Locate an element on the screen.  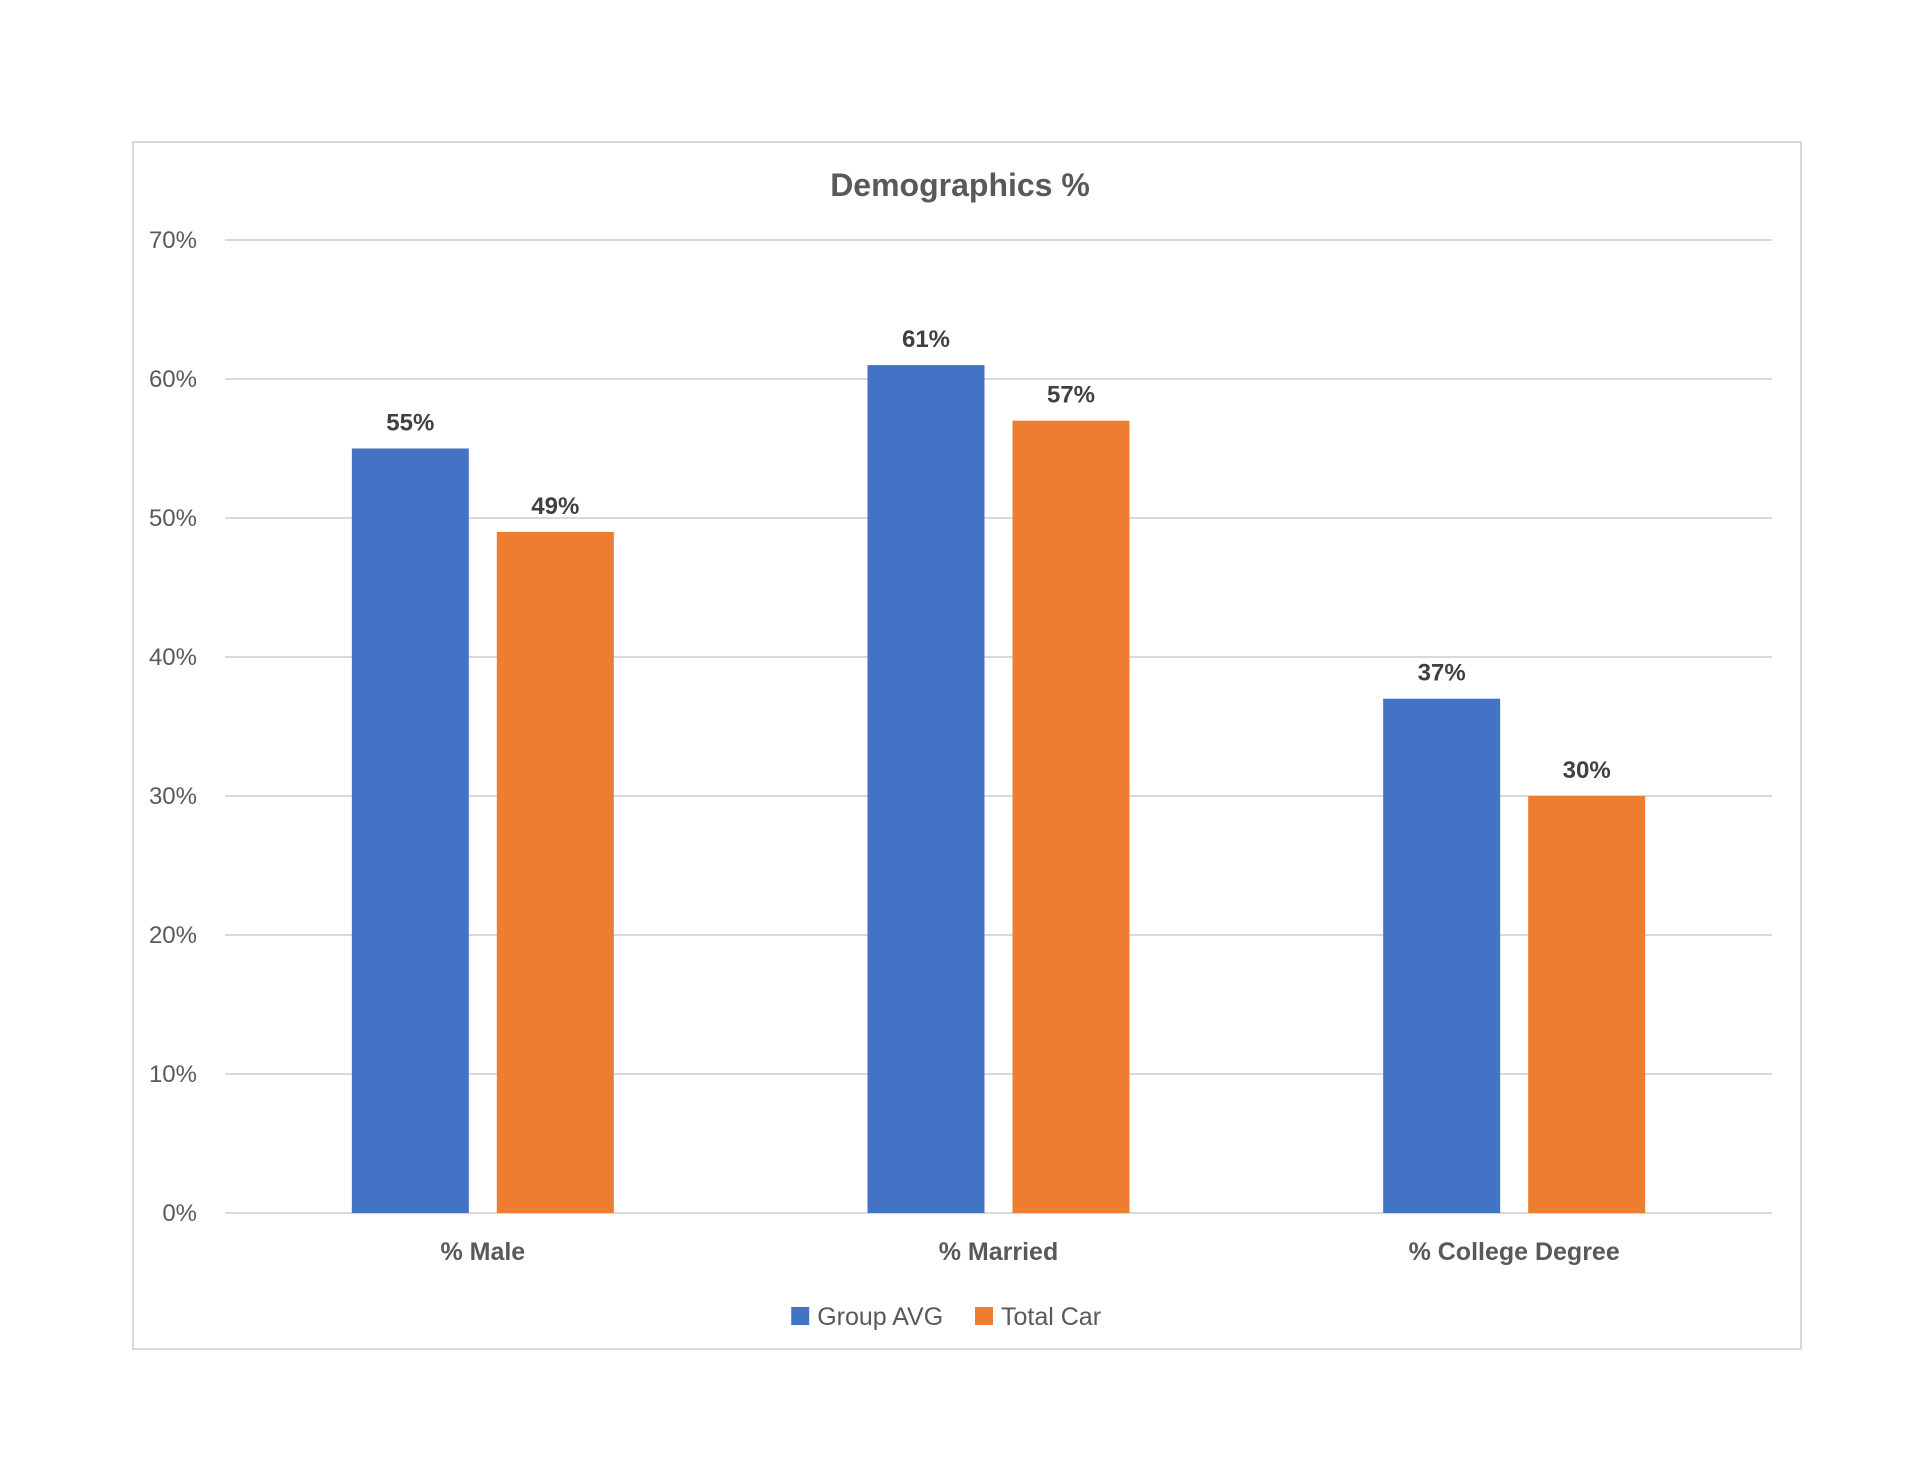
y-tick-label: 0% is located at coordinates (179, 1213).